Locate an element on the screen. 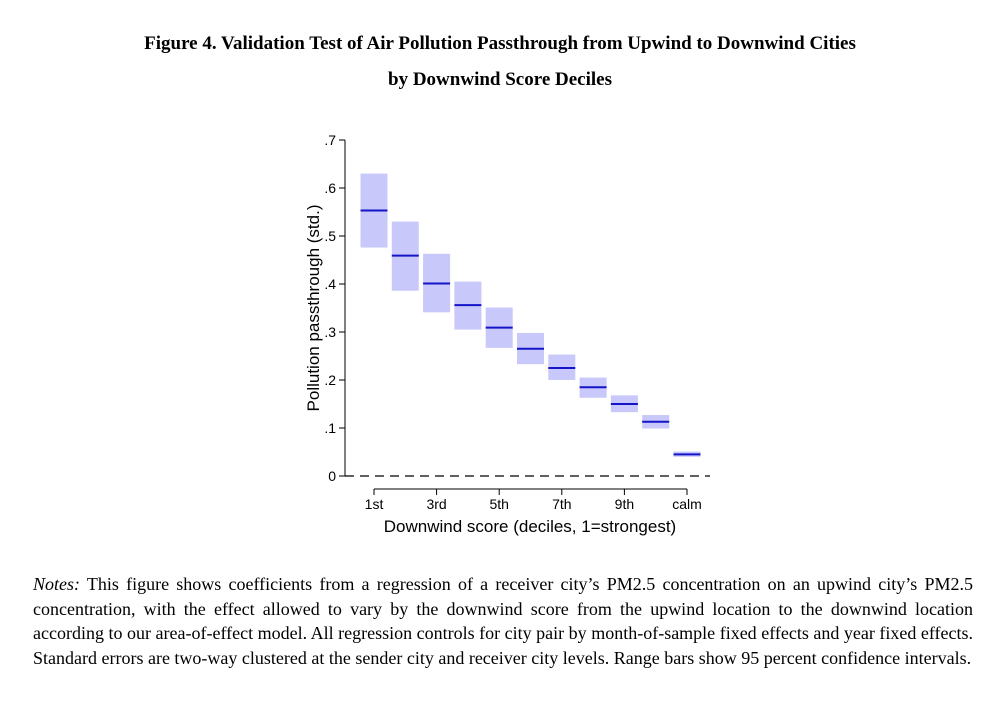  y-tick-label: .4 is located at coordinates (330, 284).